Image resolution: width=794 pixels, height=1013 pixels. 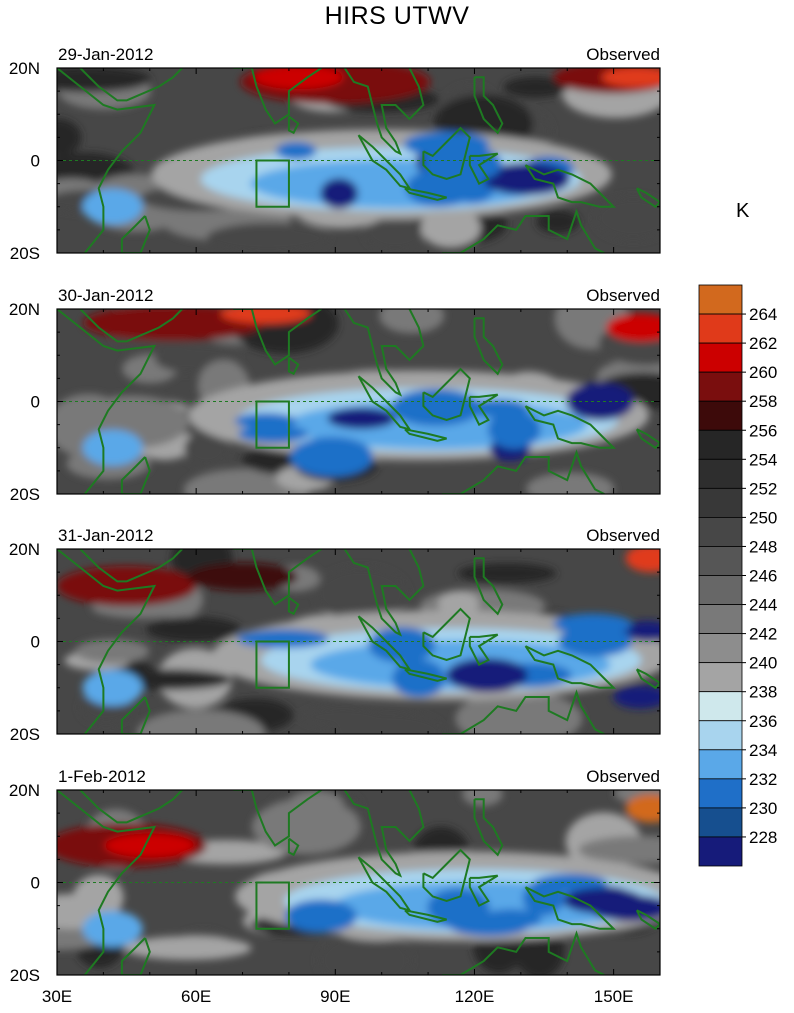 What do you see at coordinates (763, 634) in the screenshot?
I see `colorbar-level-label: 242` at bounding box center [763, 634].